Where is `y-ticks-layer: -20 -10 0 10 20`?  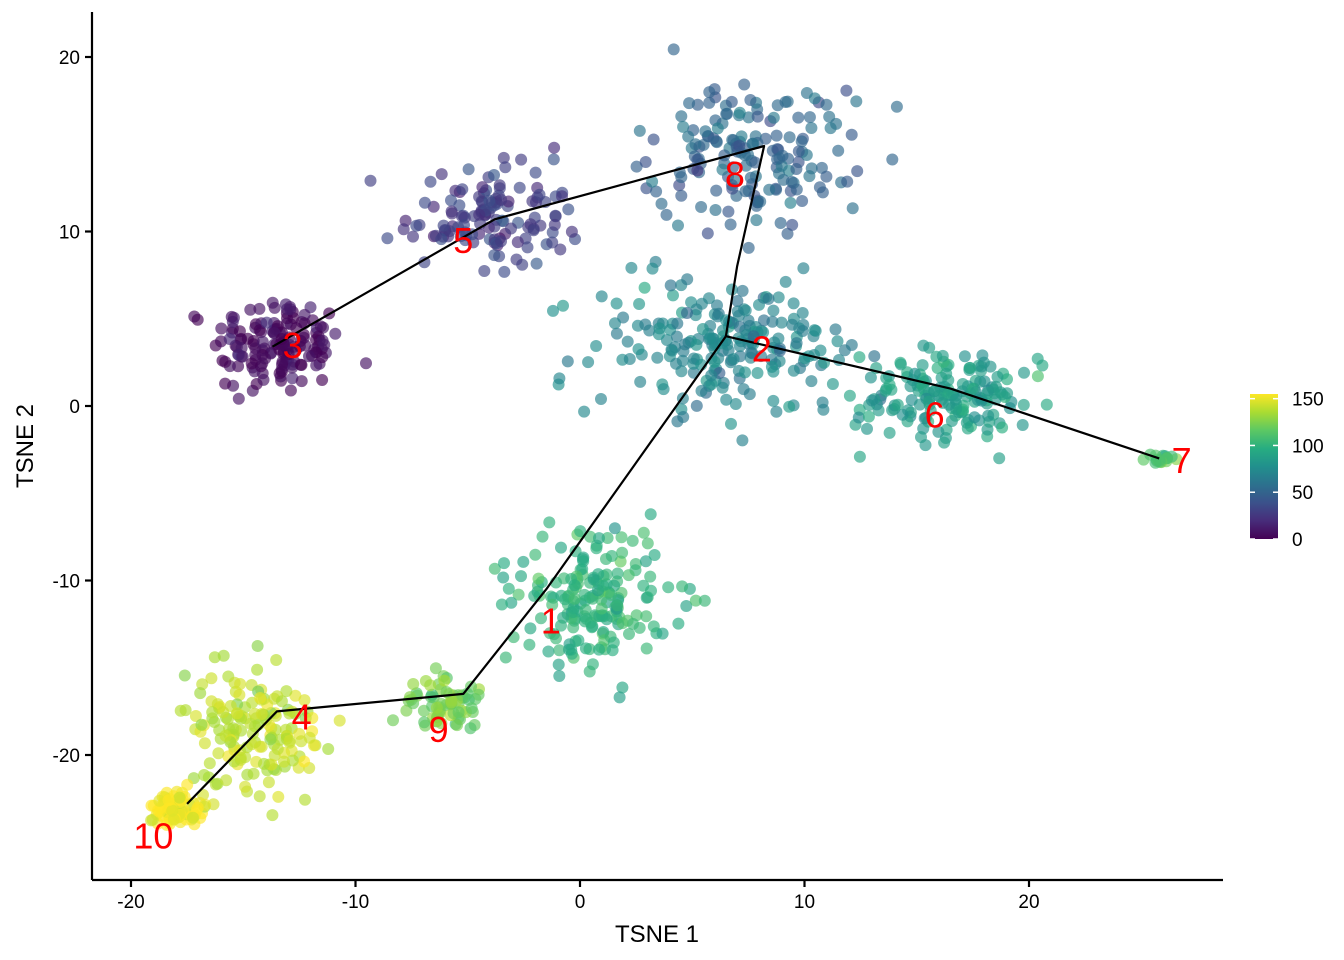 y-ticks-layer: -20 -10 0 10 20 is located at coordinates (72, 407).